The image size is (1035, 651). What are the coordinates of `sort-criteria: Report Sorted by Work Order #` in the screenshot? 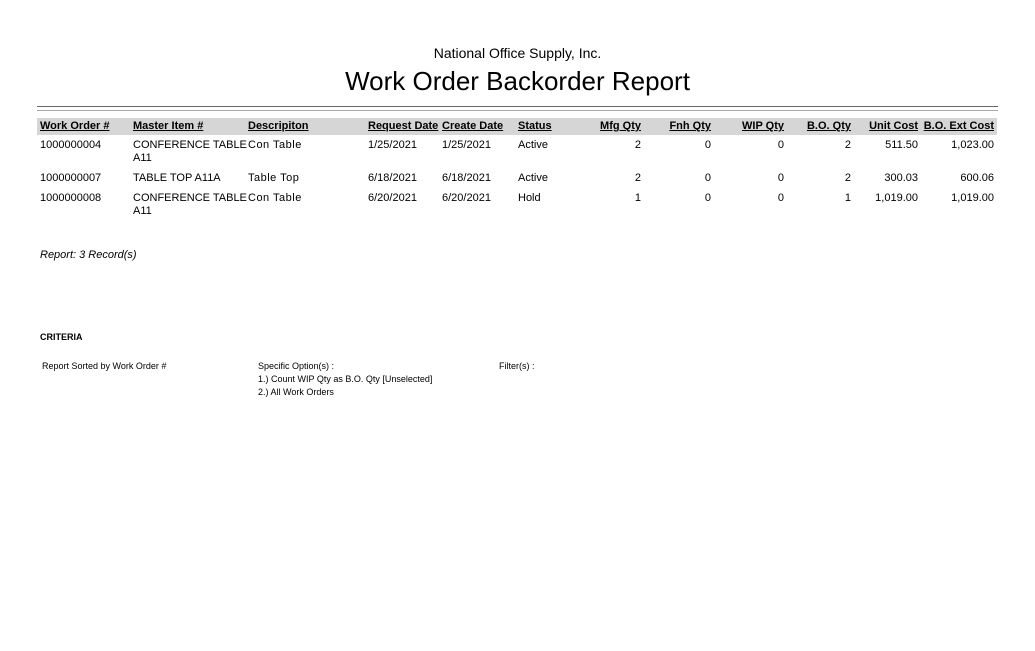 It's located at (104, 366).